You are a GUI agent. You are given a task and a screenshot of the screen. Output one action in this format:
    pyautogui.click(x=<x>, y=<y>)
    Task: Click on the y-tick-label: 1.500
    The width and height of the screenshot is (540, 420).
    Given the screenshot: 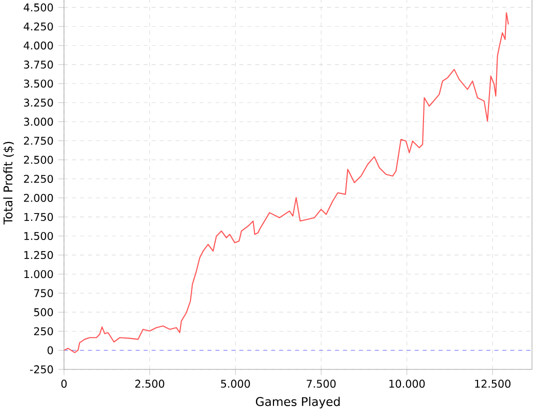 What is the action you would take?
    pyautogui.click(x=38, y=236)
    